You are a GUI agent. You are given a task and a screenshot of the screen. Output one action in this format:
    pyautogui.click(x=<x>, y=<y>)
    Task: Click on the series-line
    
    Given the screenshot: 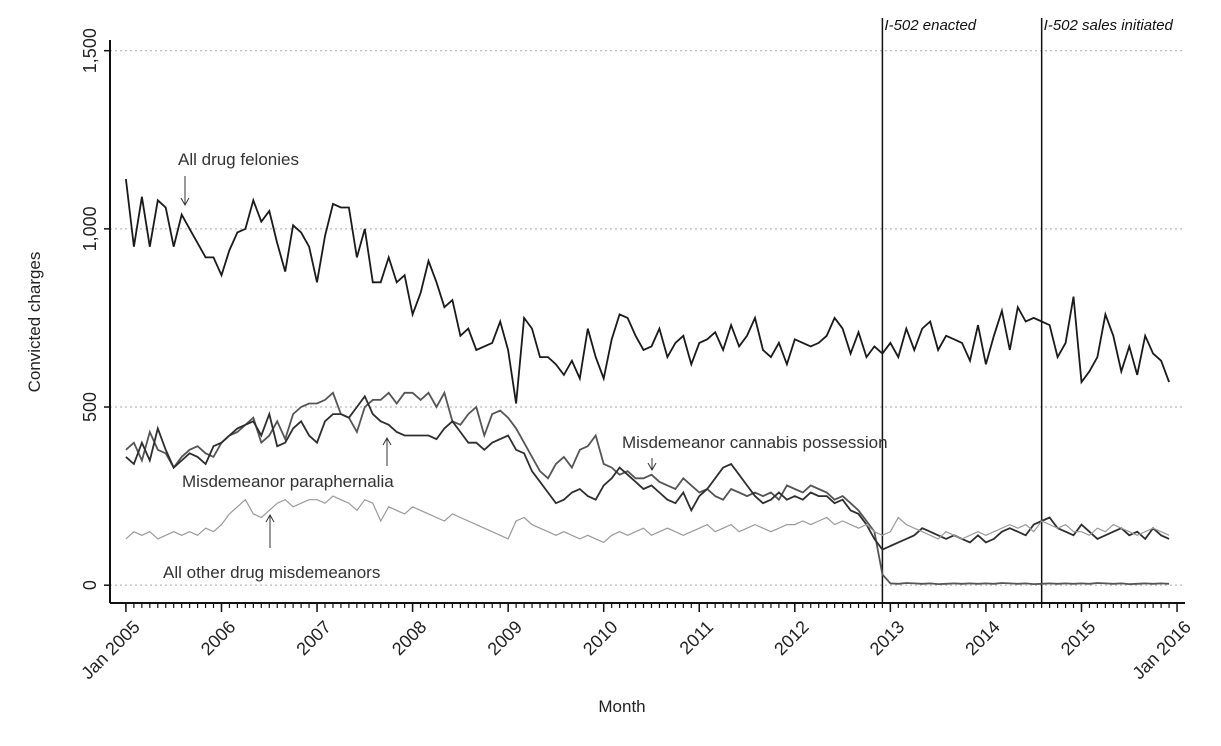 What is the action you would take?
    pyautogui.click(x=647, y=519)
    